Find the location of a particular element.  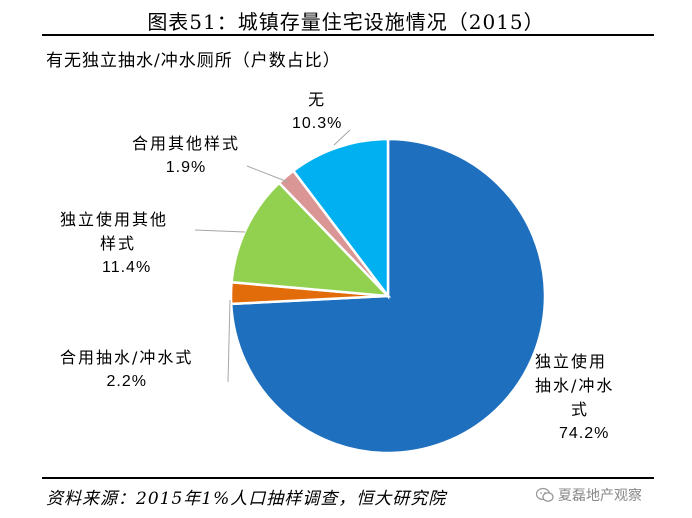

watermark: 夏磊地产观察 is located at coordinates (589, 495).